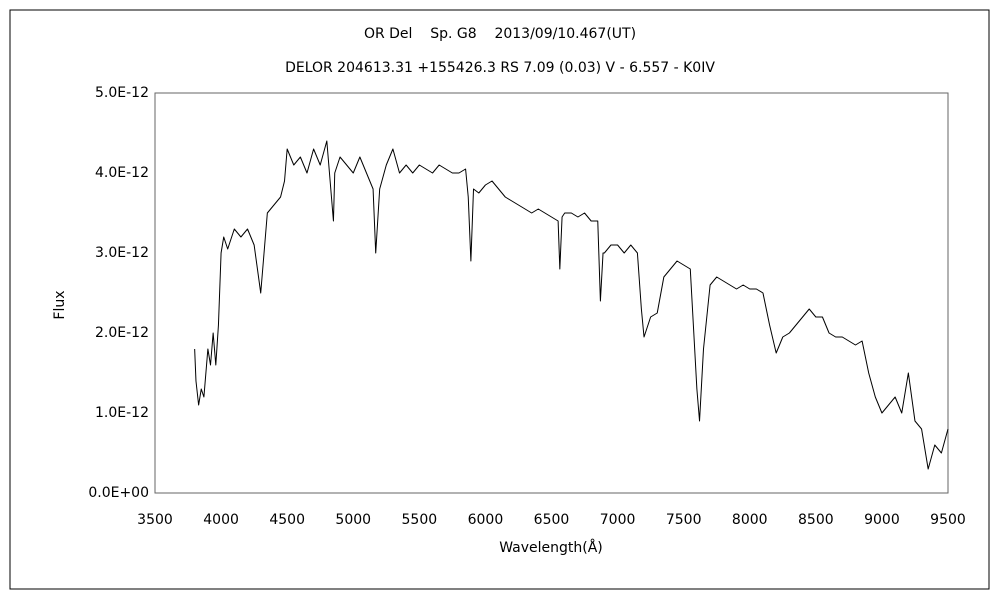 This screenshot has height=600, width=1000. I want to click on y-tick-label: 4.0E-12, so click(122, 173).